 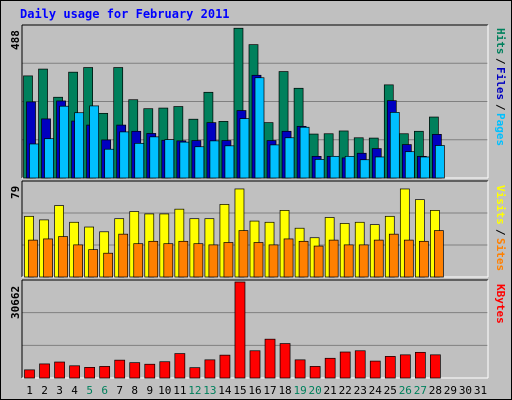 I want to click on day-label-11: 11, so click(x=179, y=390).